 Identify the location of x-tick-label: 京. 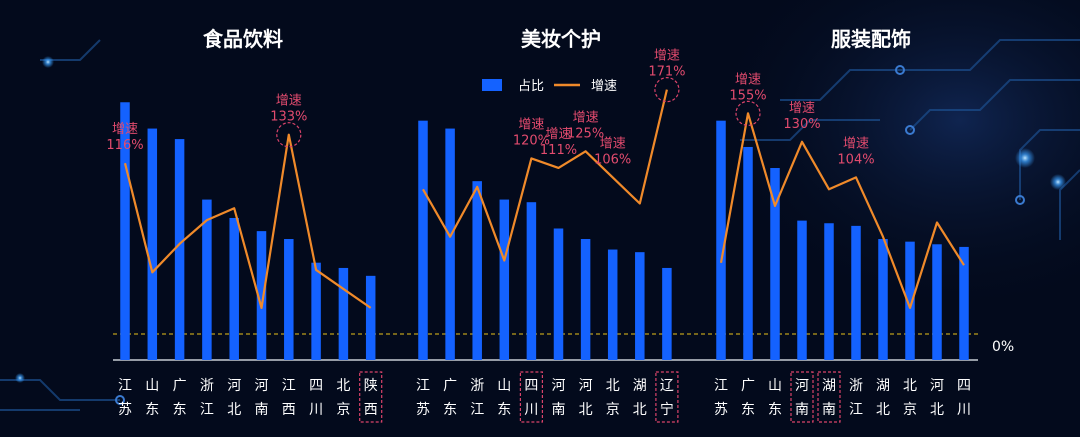
(343, 410).